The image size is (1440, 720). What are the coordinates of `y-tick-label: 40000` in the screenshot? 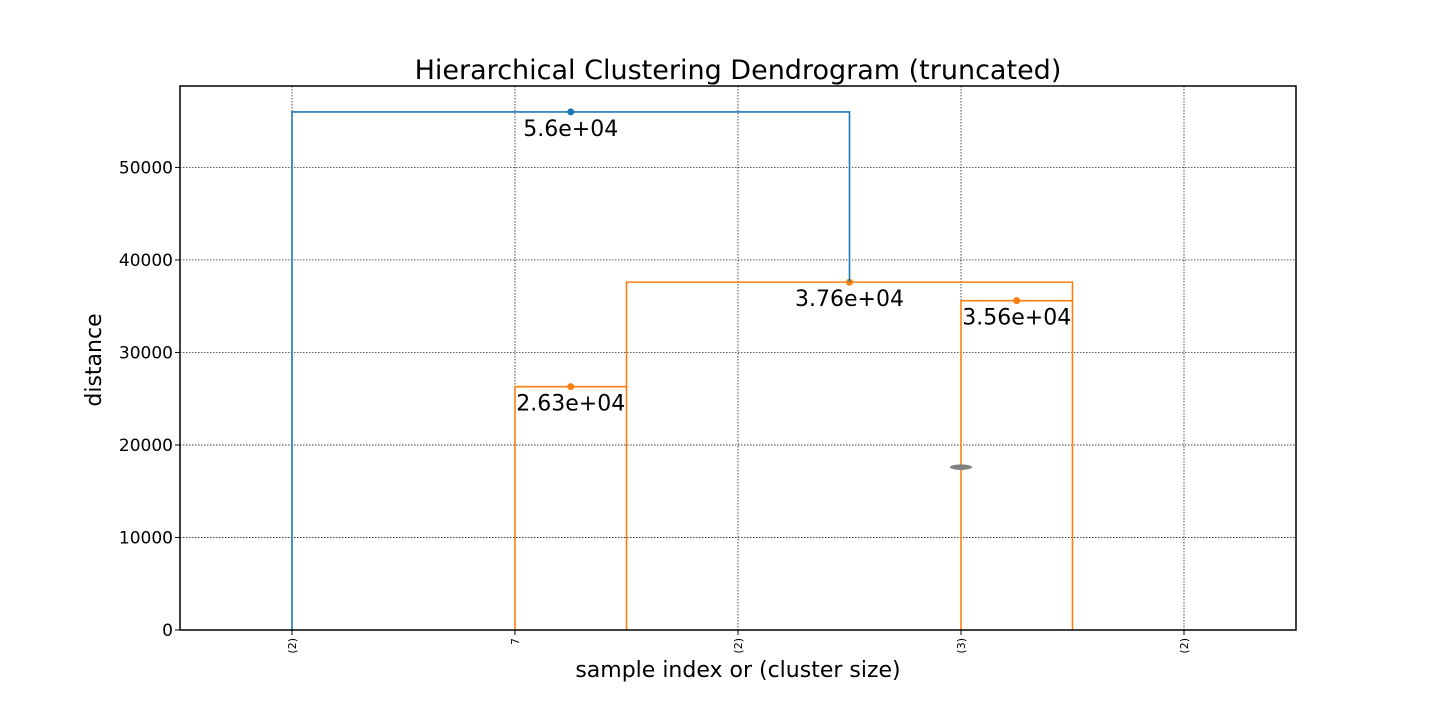 It's located at (146, 261).